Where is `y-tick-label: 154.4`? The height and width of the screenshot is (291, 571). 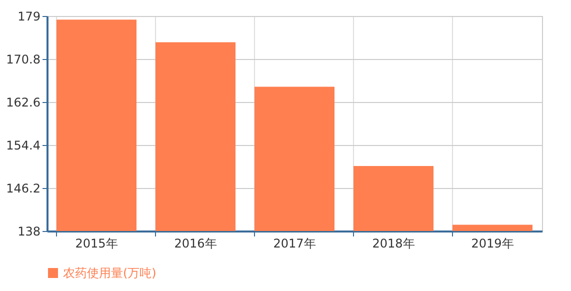
y-tick-label: 154.4 is located at coordinates (23, 145).